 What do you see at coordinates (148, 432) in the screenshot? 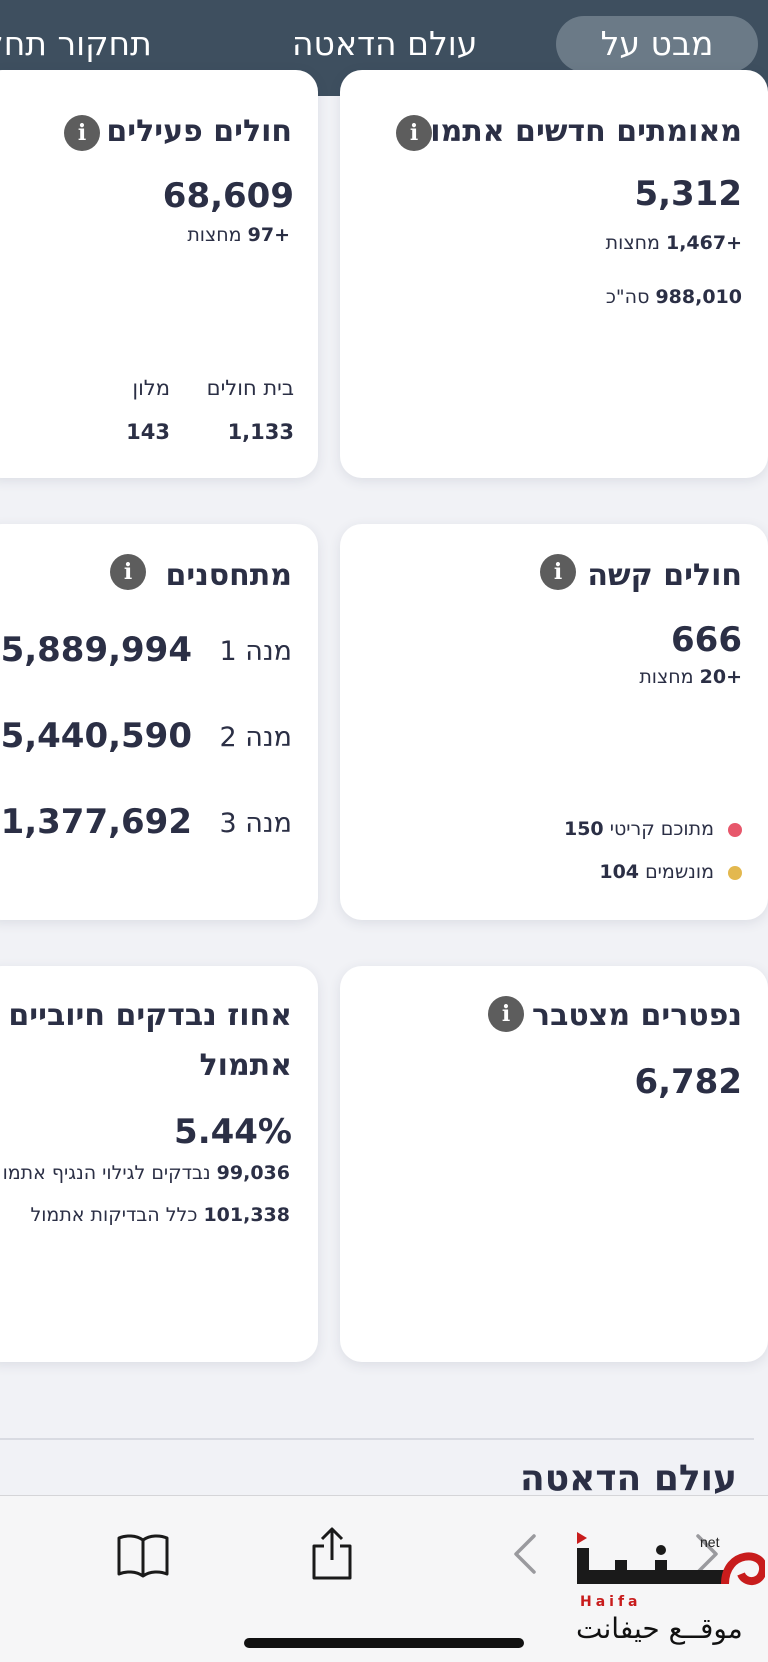
I see `hotel-value: 143` at bounding box center [148, 432].